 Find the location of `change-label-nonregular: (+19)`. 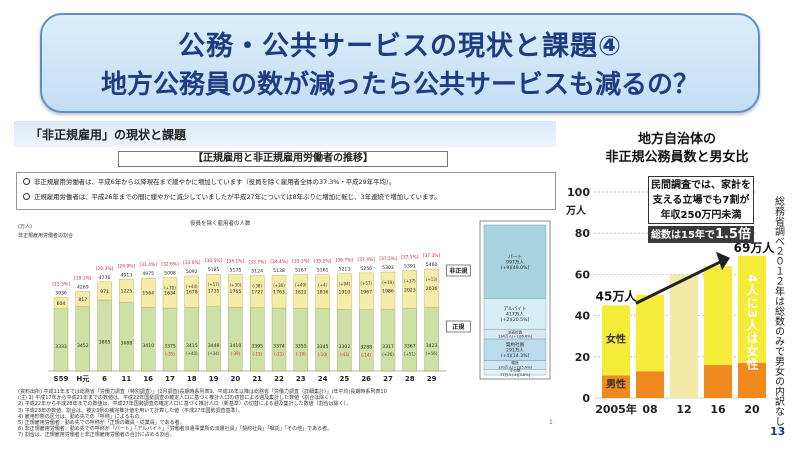

change-label-nonregular: (+19) is located at coordinates (388, 282).